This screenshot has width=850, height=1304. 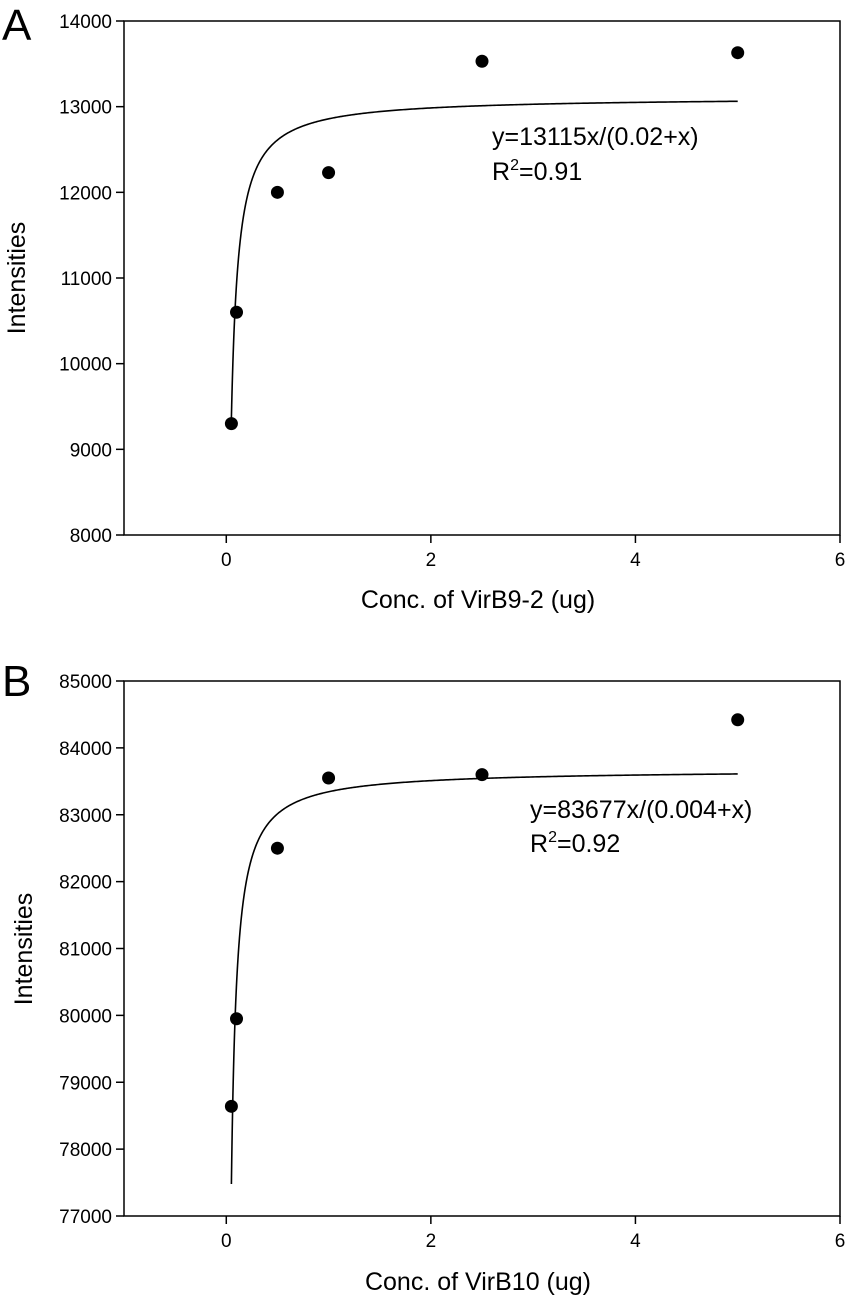 What do you see at coordinates (85, 1217) in the screenshot?
I see `chart-b-y-tick-label: 77000` at bounding box center [85, 1217].